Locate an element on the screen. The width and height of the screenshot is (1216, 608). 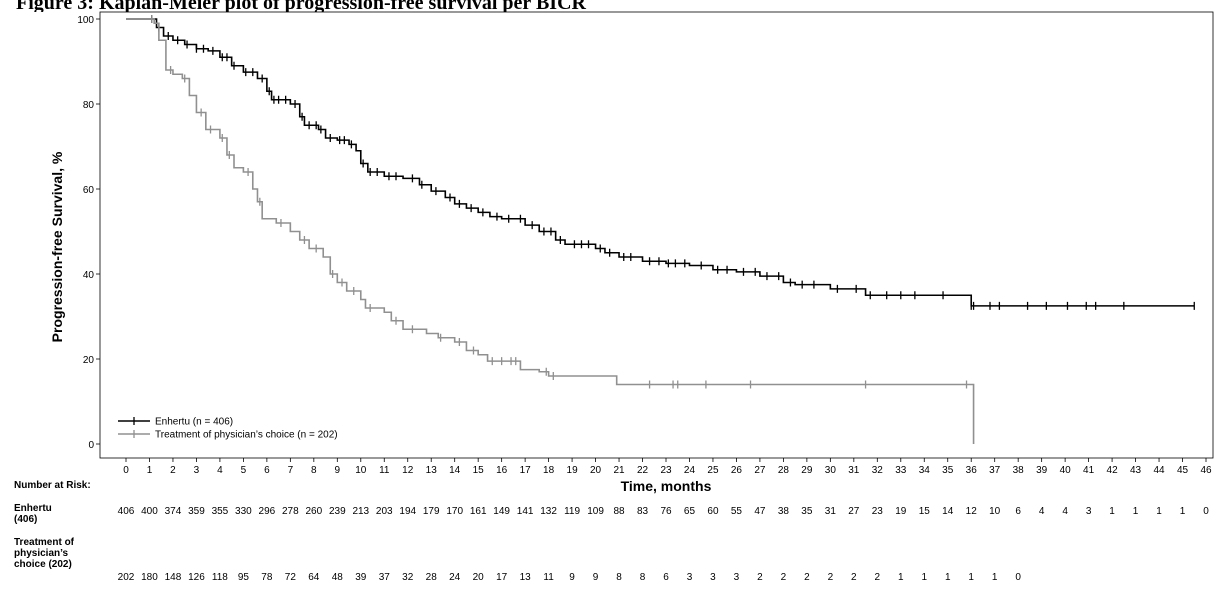
x-tick-label: 34 is located at coordinates (925, 470).